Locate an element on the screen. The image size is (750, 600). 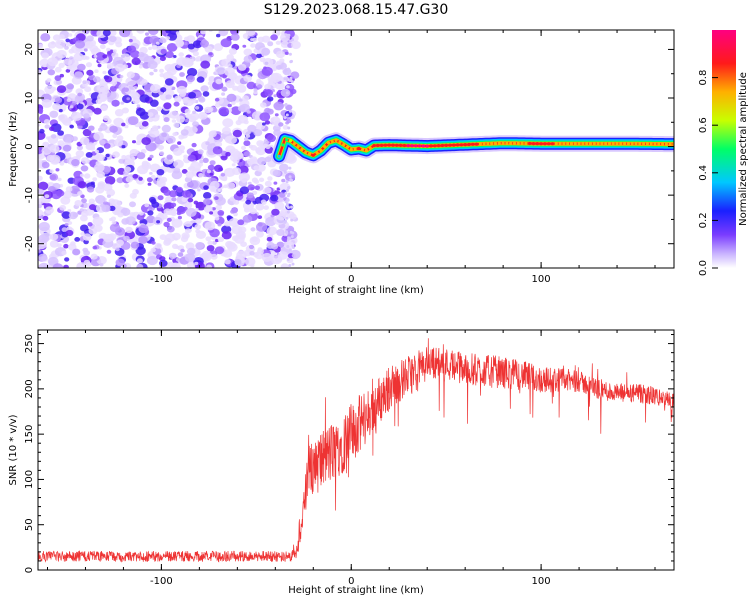
y-tick-label: 10 is located at coordinates (29, 98).